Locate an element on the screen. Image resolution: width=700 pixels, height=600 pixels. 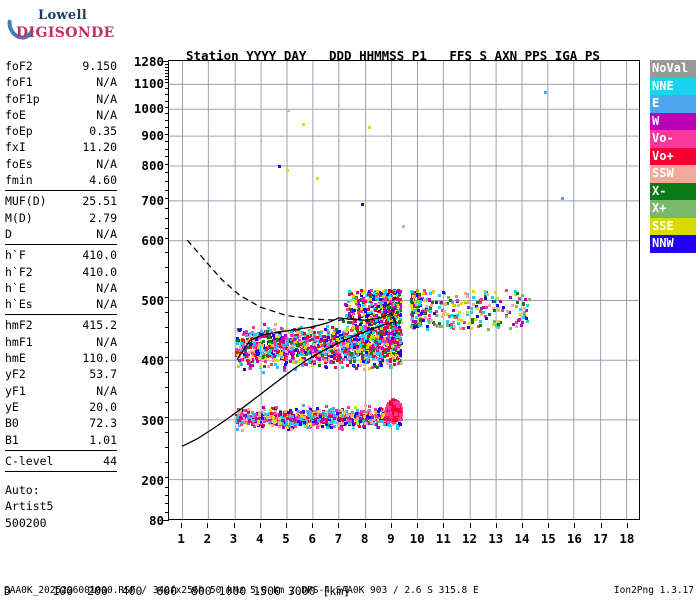
legend-item-noval: NoVal is located at coordinates (673, 69).